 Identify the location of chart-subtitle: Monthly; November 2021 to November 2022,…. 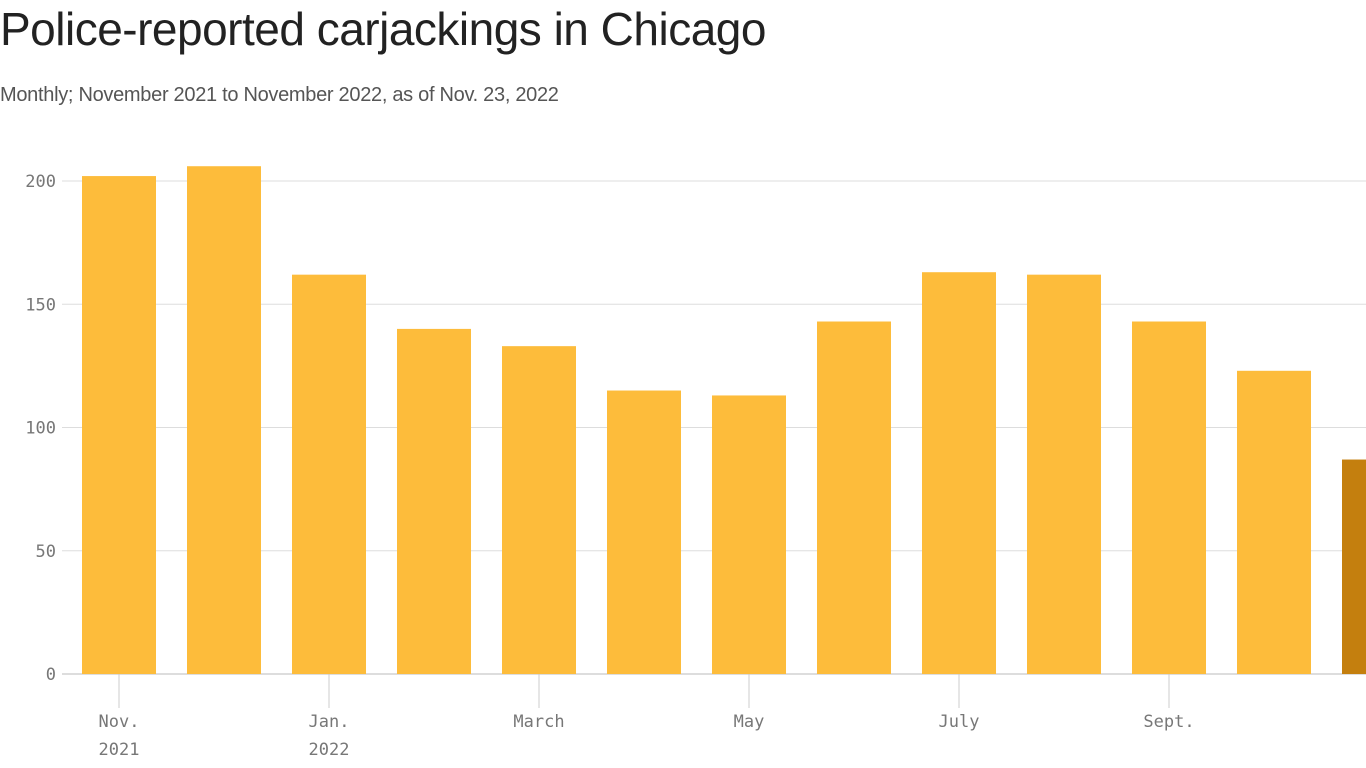
(279, 95).